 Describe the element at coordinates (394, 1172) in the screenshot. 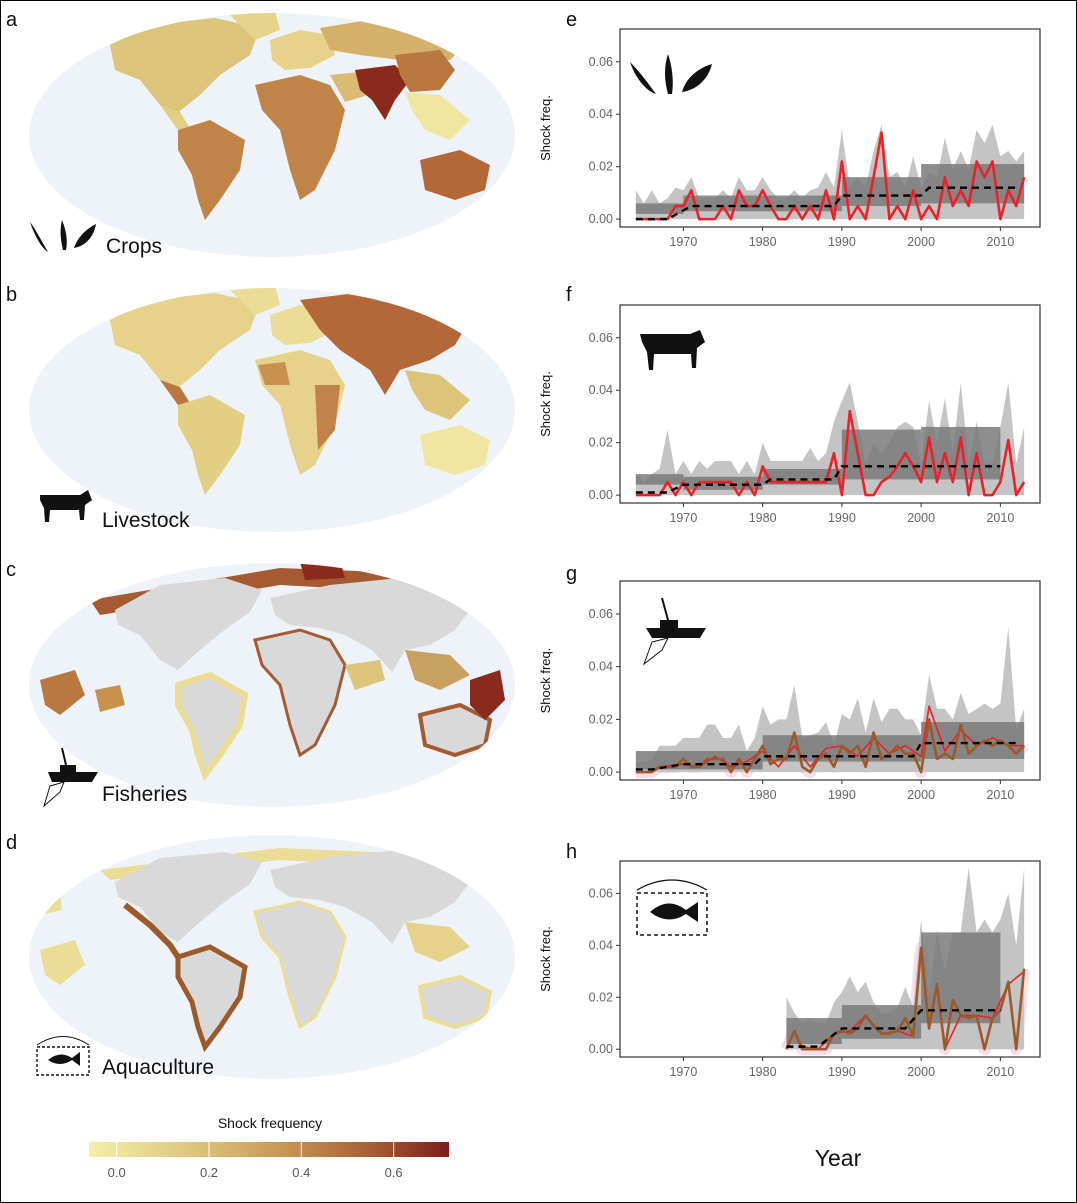

I see `legend-tick-label: 0.6` at that location.